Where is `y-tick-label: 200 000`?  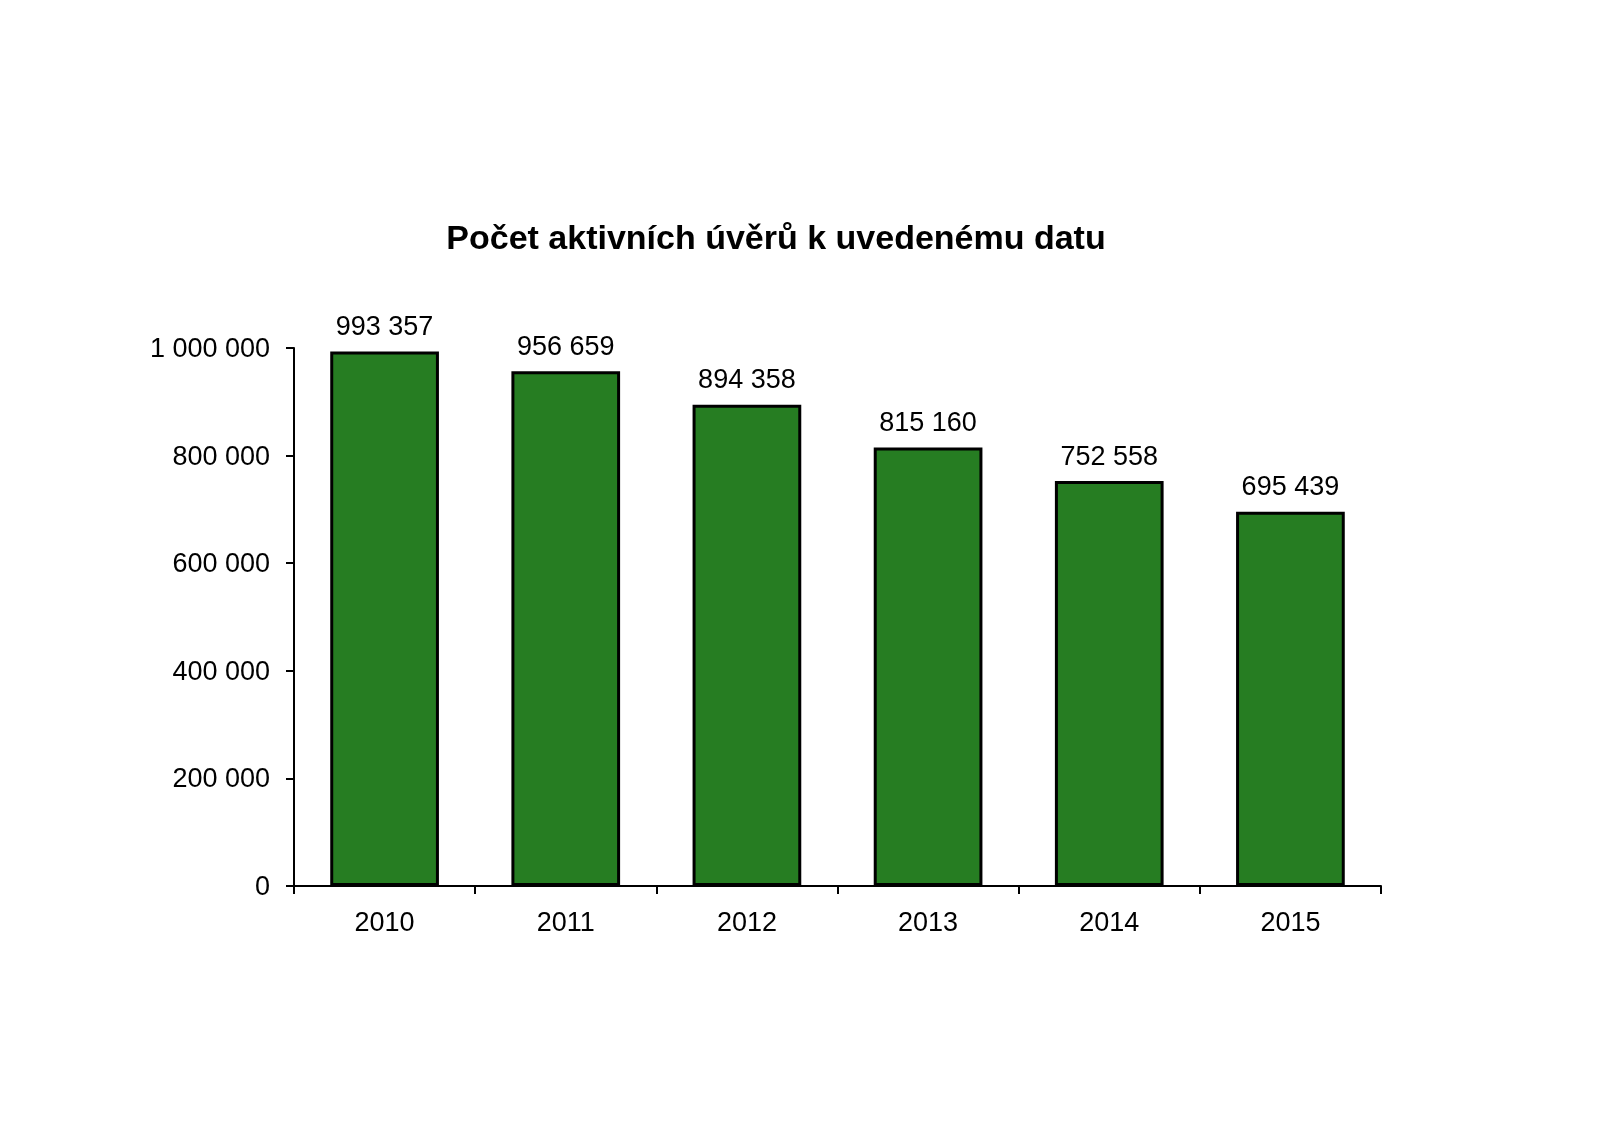
y-tick-label: 200 000 is located at coordinates (221, 778).